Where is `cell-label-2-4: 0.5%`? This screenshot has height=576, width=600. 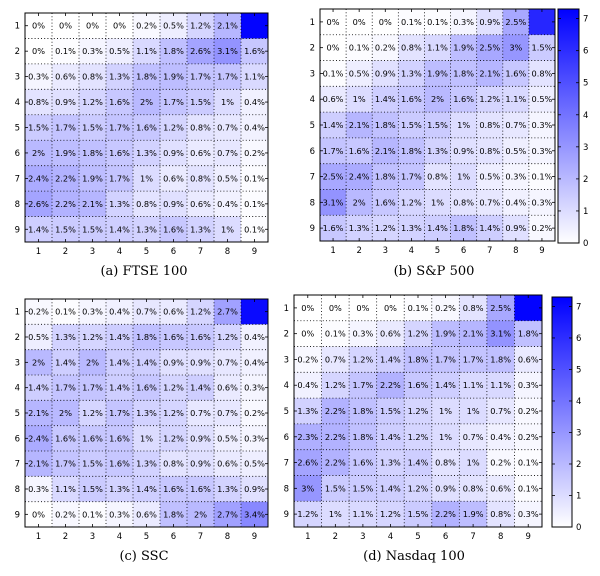 cell-label-2-4: 0.5% is located at coordinates (119, 51).